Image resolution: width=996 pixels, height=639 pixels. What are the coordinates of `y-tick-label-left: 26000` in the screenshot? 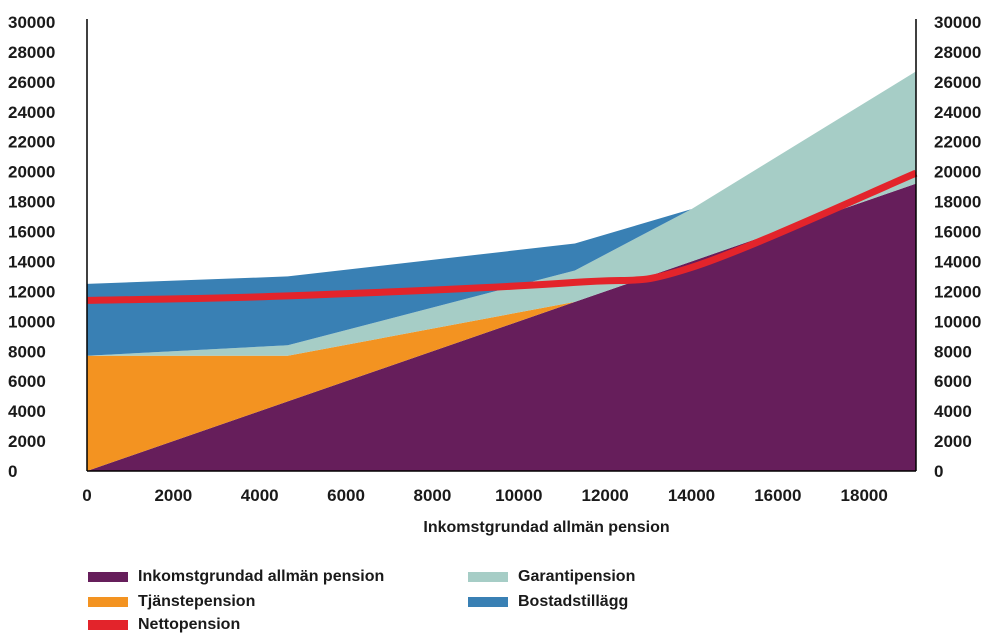 It's located at (31, 82).